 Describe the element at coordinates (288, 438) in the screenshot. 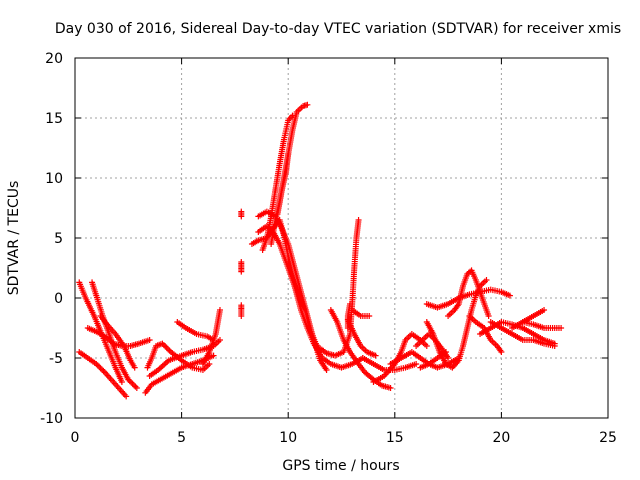

I see `x-tick-label: 10` at that location.